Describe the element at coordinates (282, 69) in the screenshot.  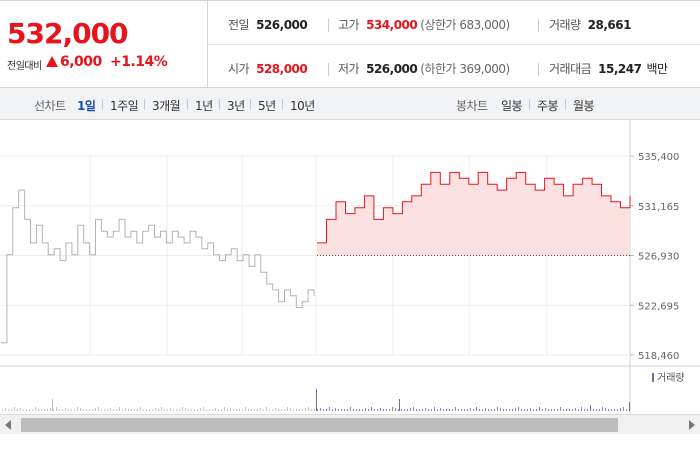
I see `stat-value: 528,000` at that location.